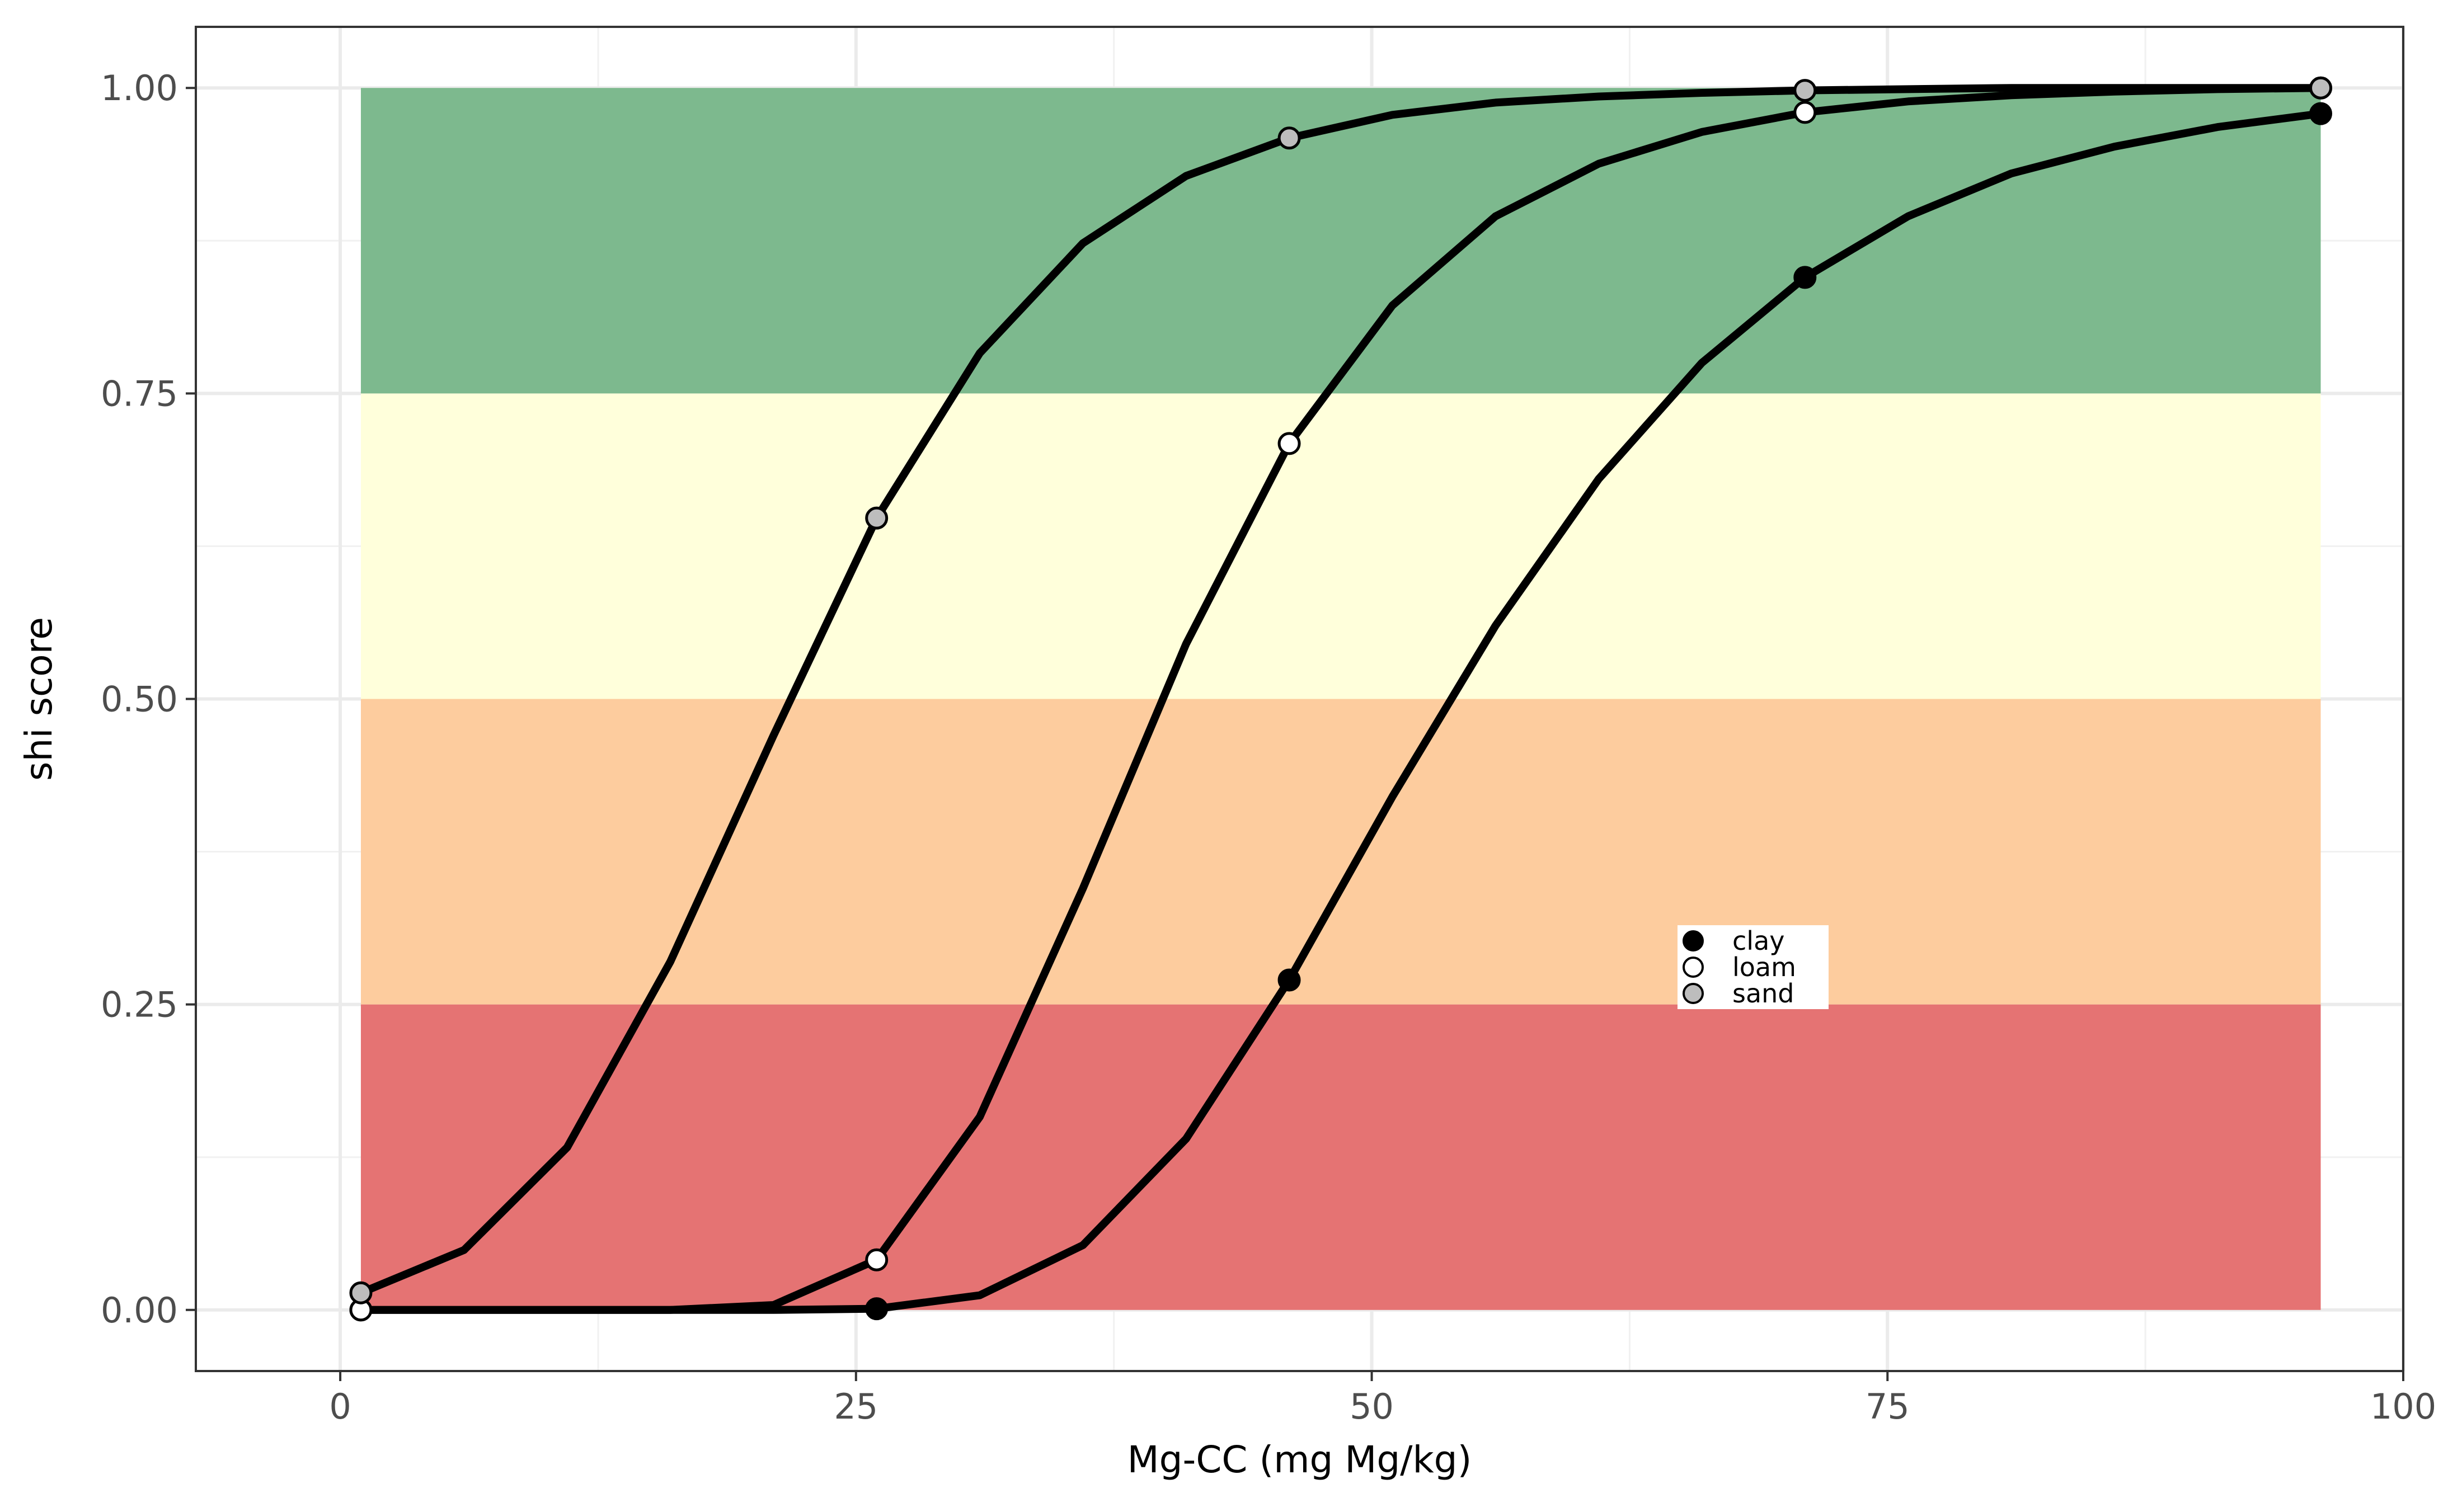 This screenshot has height=1512, width=2448. I want to click on x-tick-label: 100, so click(2403, 1407).